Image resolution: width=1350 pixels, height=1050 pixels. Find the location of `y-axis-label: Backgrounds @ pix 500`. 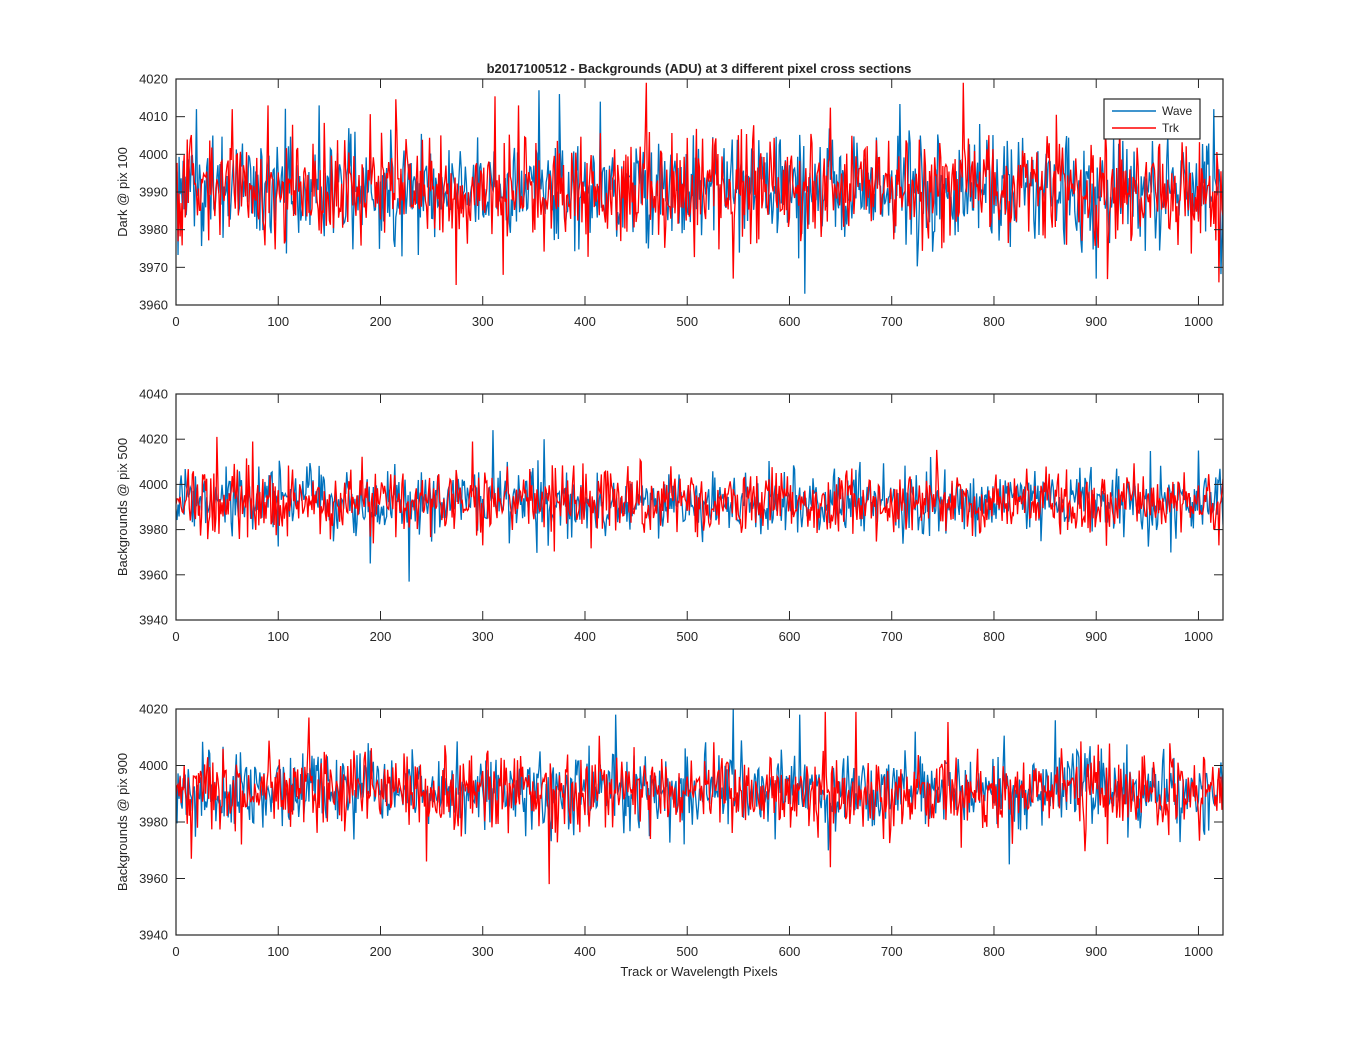

y-axis-label: Backgrounds @ pix 500 is located at coordinates (122, 507).